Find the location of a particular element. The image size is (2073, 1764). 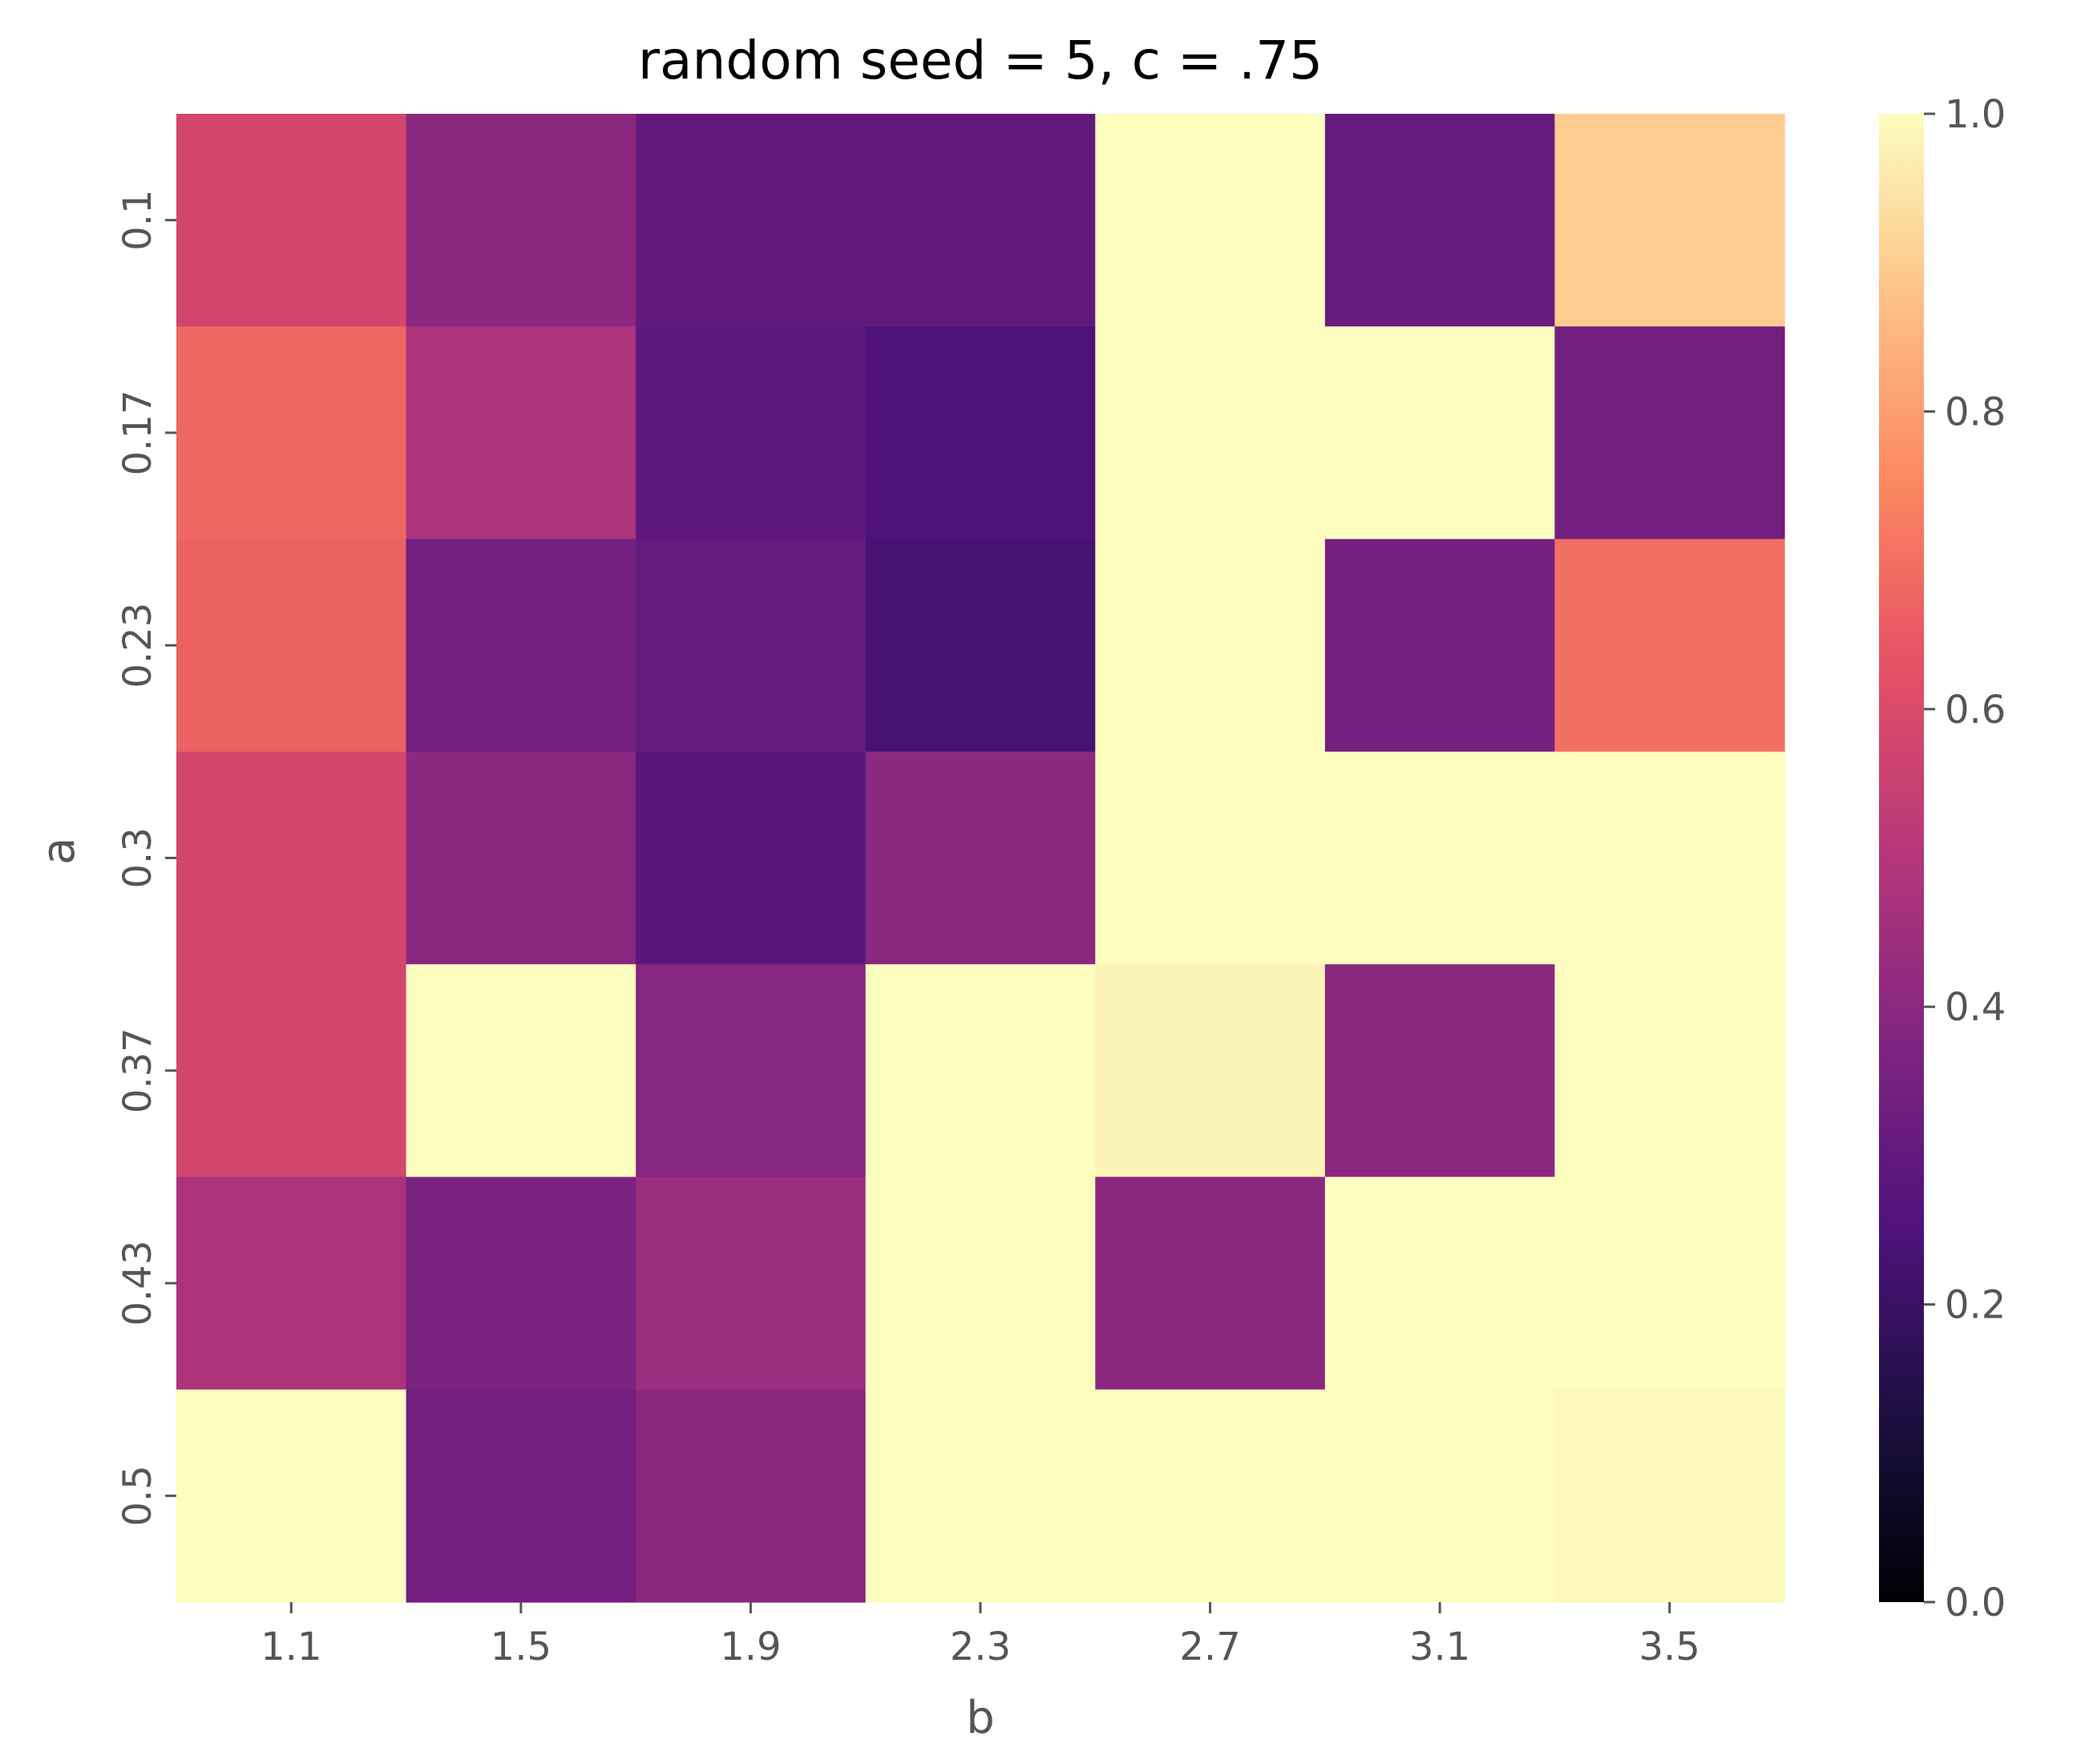

x-tick-label: 1.1 is located at coordinates (291, 1647).